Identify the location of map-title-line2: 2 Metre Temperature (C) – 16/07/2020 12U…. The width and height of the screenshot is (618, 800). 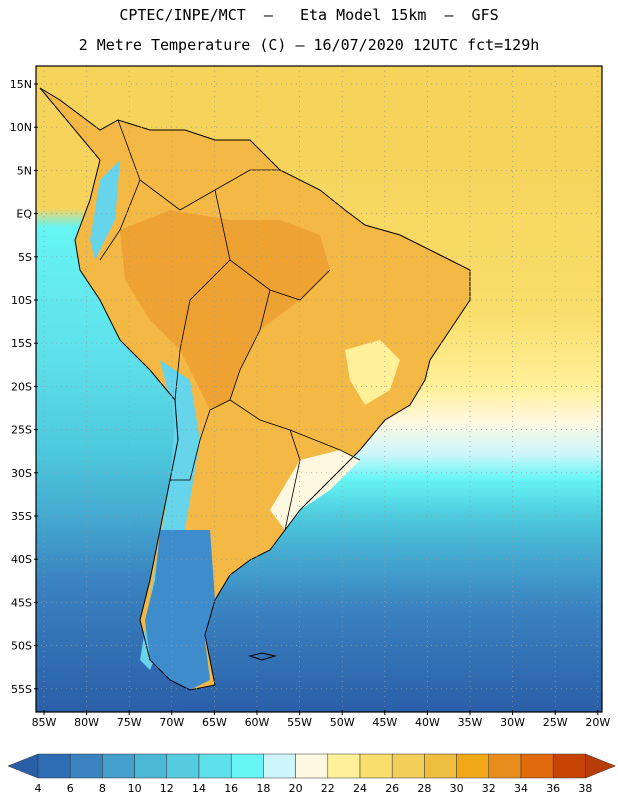
(309, 45).